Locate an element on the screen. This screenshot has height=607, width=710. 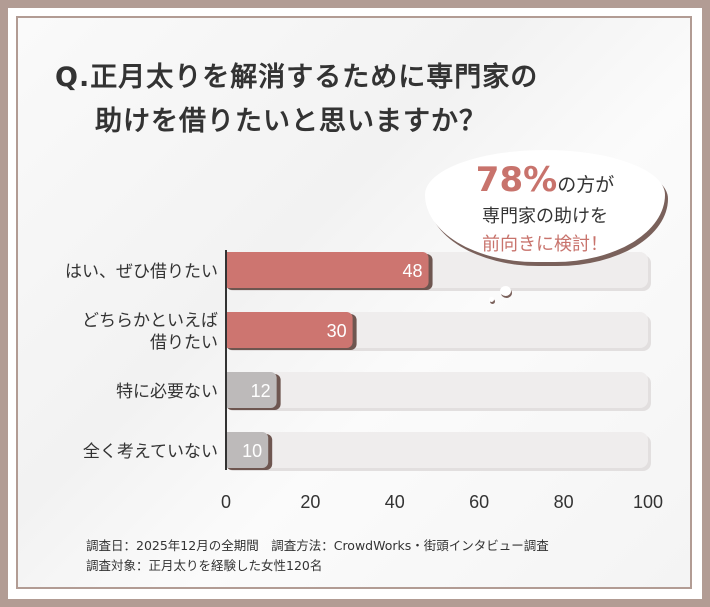
category-label: 特に必要ない is located at coordinates (167, 392).